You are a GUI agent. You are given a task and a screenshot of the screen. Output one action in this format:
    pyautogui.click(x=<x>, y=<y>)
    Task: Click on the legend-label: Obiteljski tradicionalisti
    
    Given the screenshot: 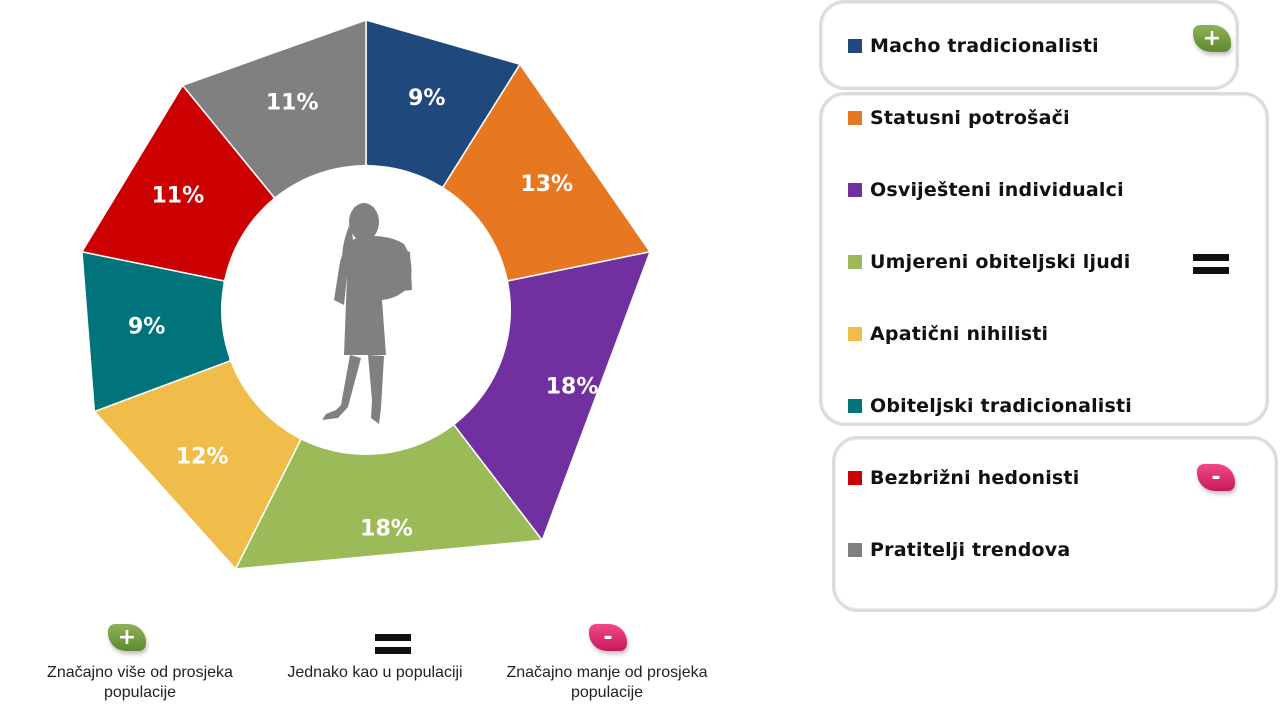 What is the action you would take?
    pyautogui.click(x=1001, y=406)
    